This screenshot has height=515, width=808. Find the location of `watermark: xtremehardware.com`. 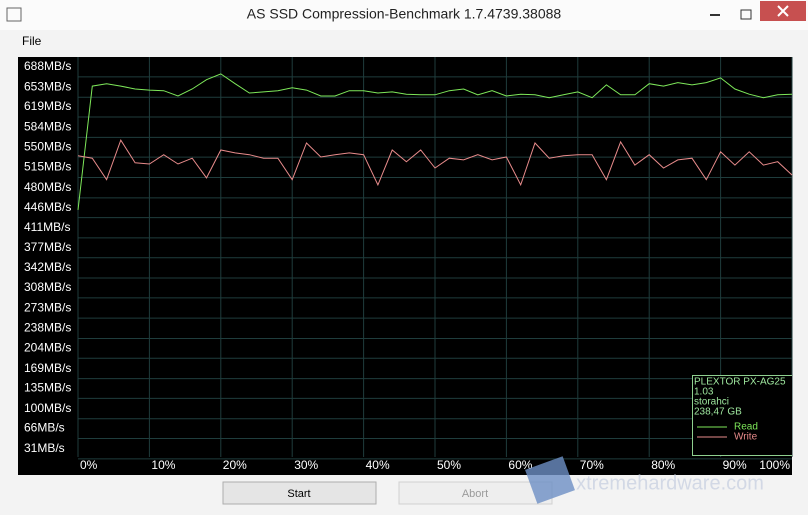

watermark: xtremehardware.com is located at coordinates (670, 483).